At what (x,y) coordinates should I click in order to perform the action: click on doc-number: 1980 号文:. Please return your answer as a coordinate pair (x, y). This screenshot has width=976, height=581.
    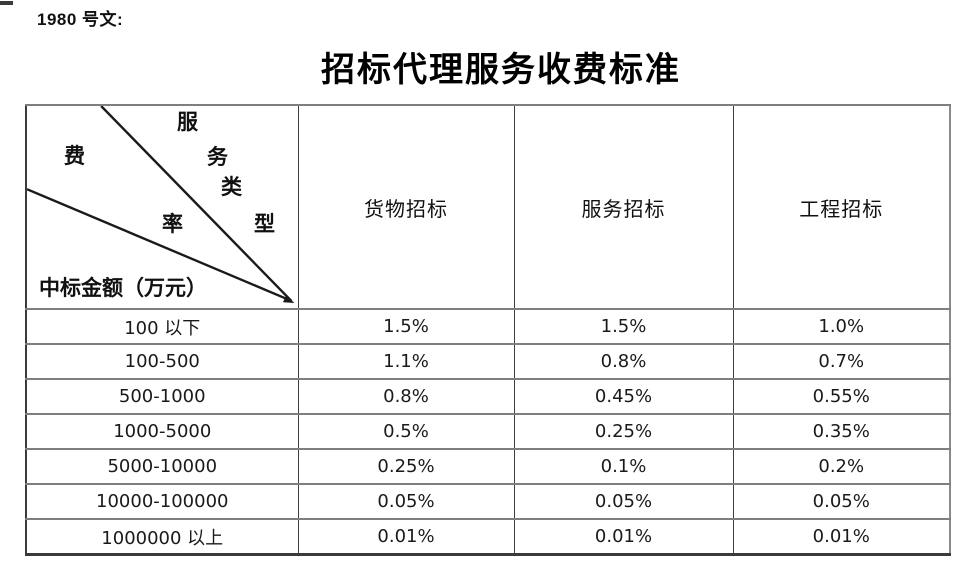
    Looking at the image, I should click on (80, 19).